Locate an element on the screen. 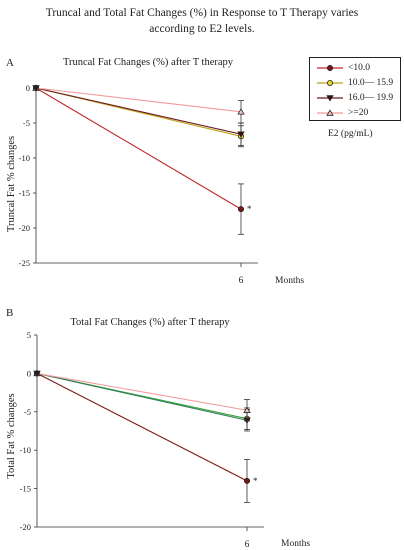 The image size is (404, 550). y-tick-label: 5 is located at coordinates (29, 335).